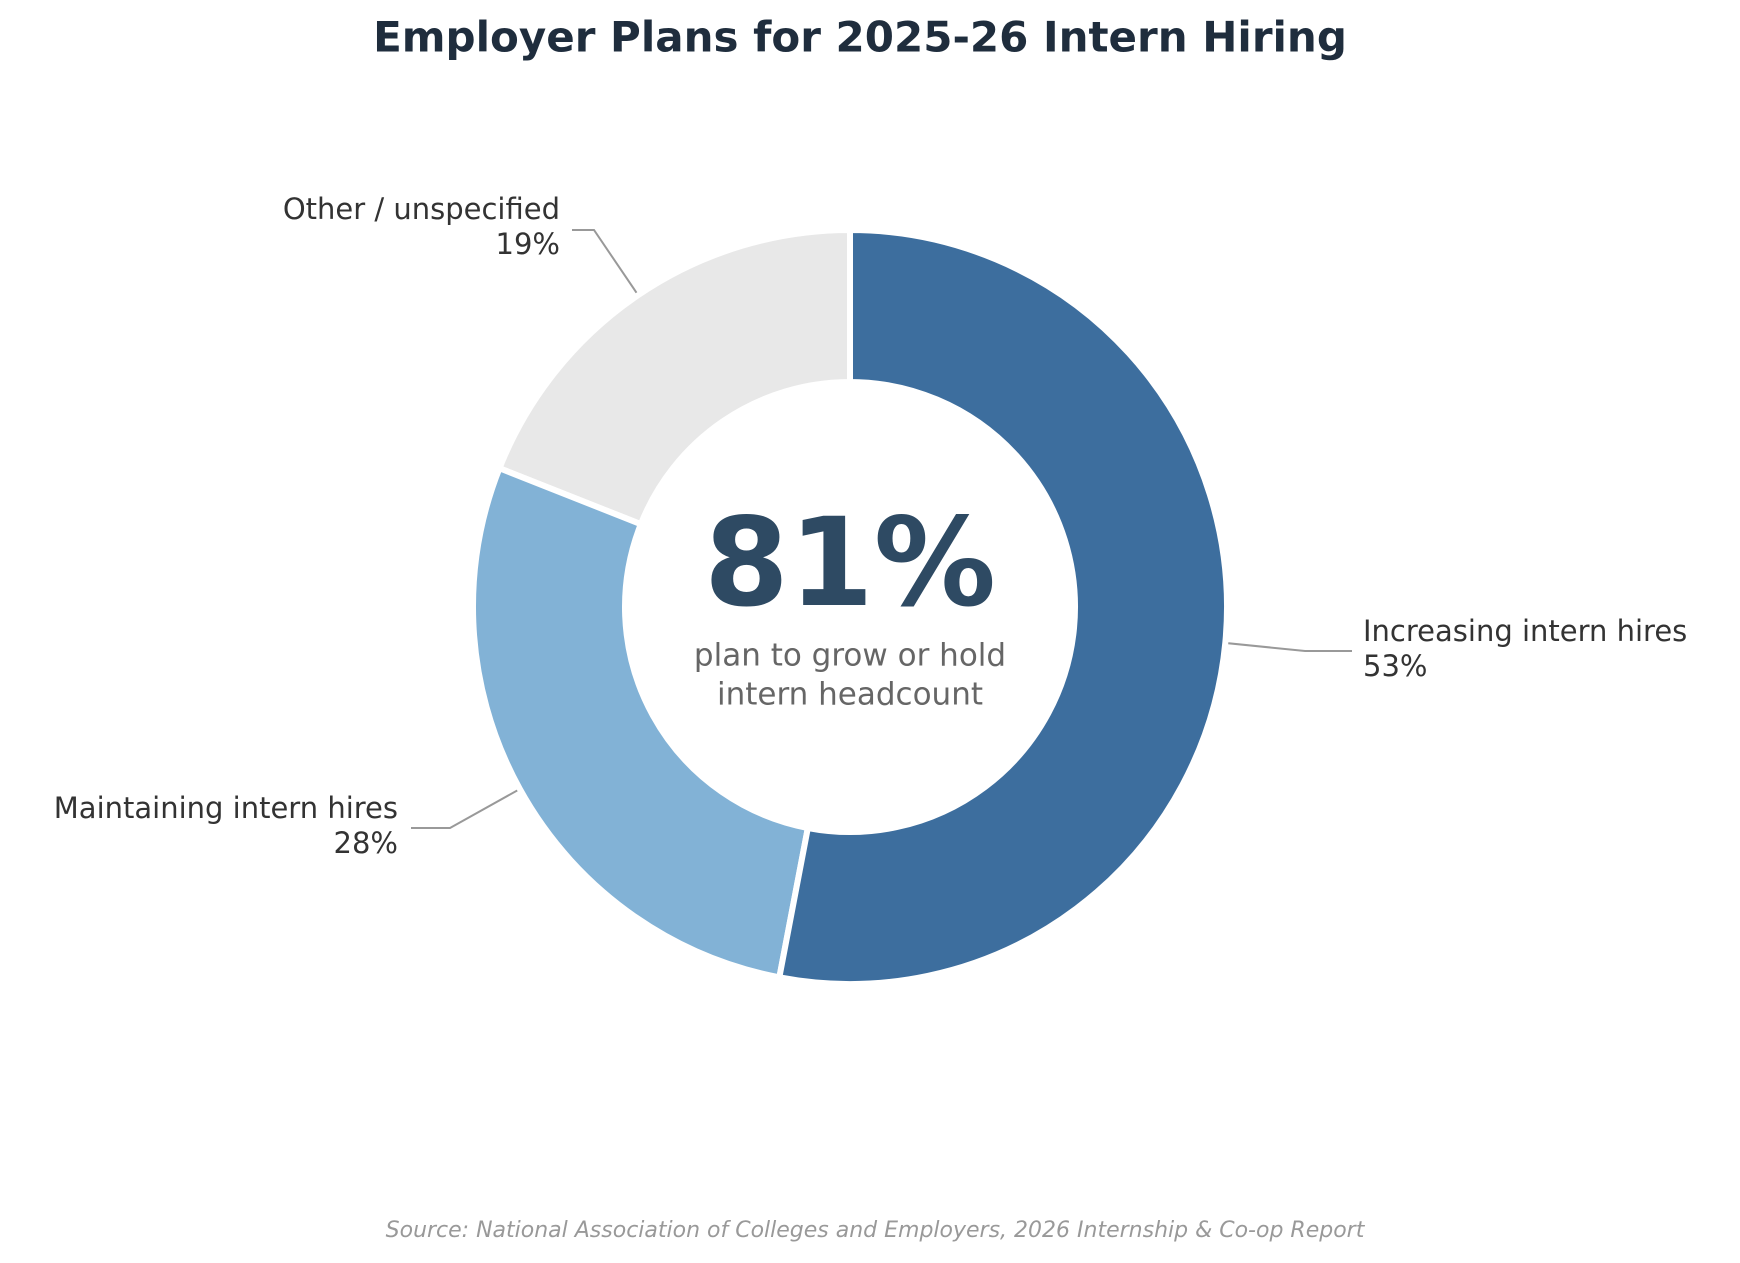 This screenshot has width=1740, height=1263. Describe the element at coordinates (1395, 666) in the screenshot. I see `slice-value-label: 53%` at that location.